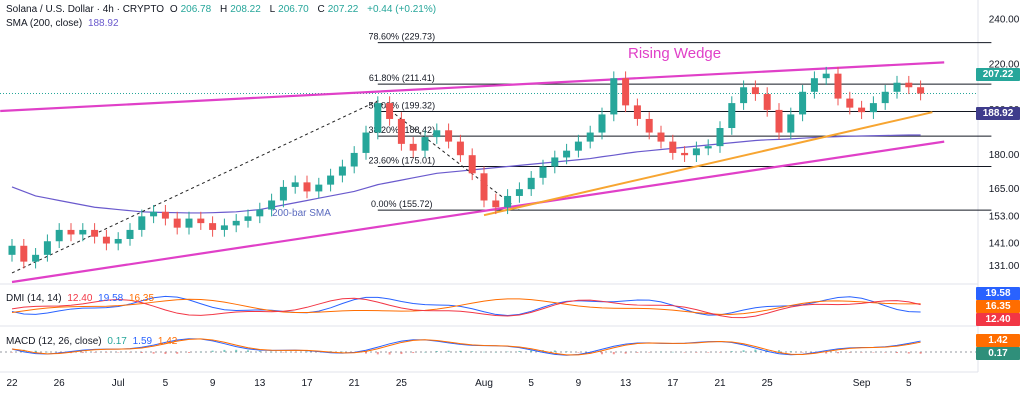 Image resolution: width=1024 pixels, height=400 pixels. What do you see at coordinates (338, 9) in the screenshot?
I see `ohlc-close: C 207.22` at bounding box center [338, 9].